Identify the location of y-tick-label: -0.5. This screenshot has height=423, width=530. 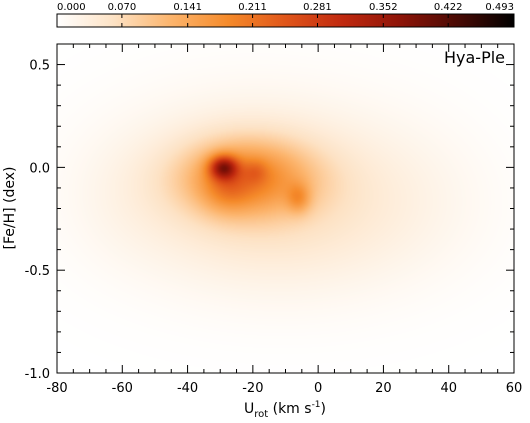
(37, 271).